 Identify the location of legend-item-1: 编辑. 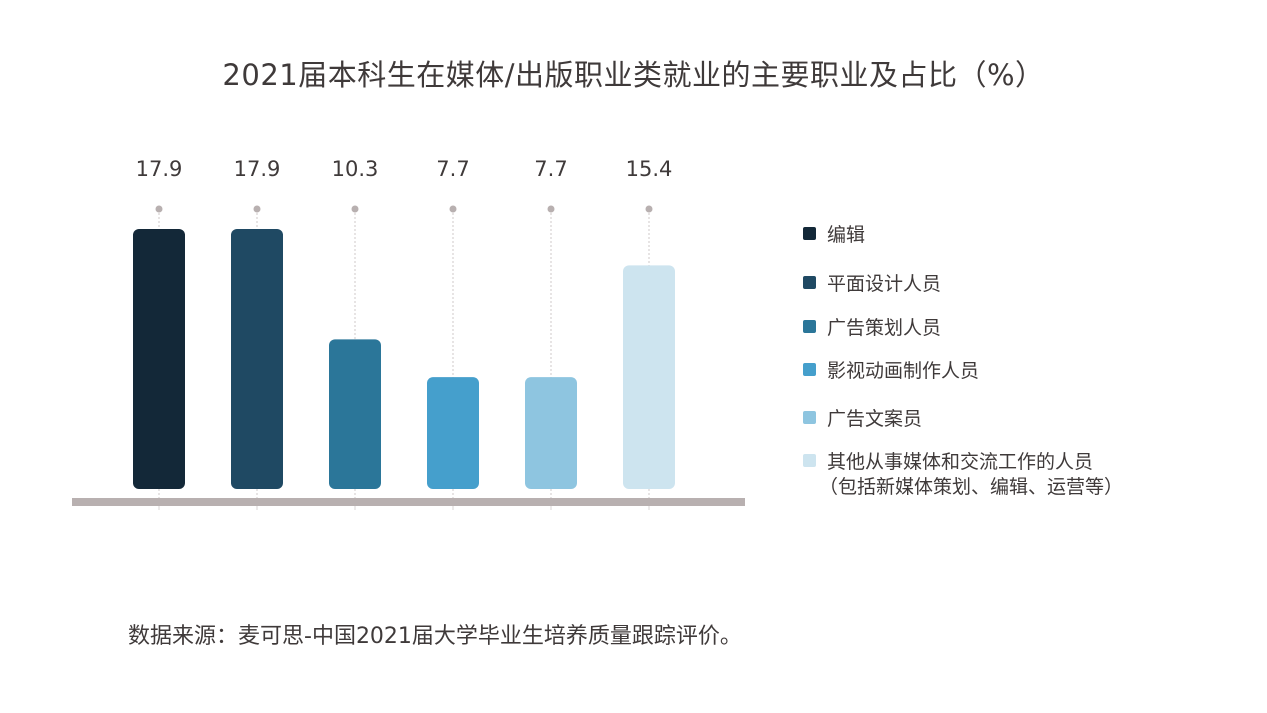
(834, 235).